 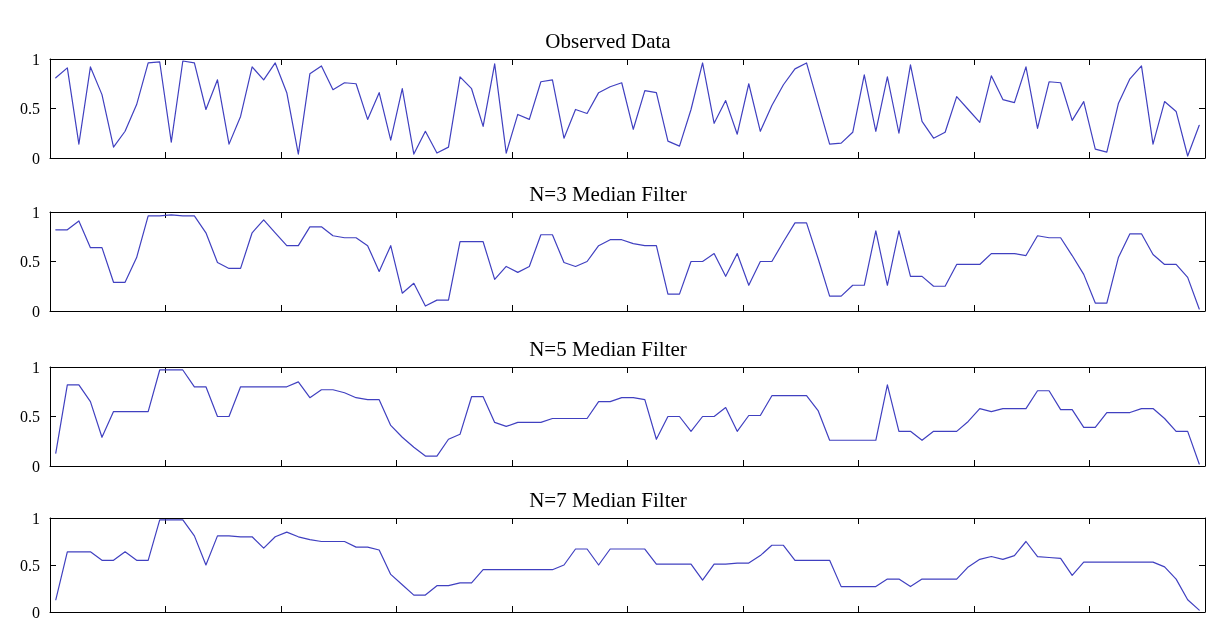 I want to click on chart-title: N=5 Median Filter, so click(x=608, y=348).